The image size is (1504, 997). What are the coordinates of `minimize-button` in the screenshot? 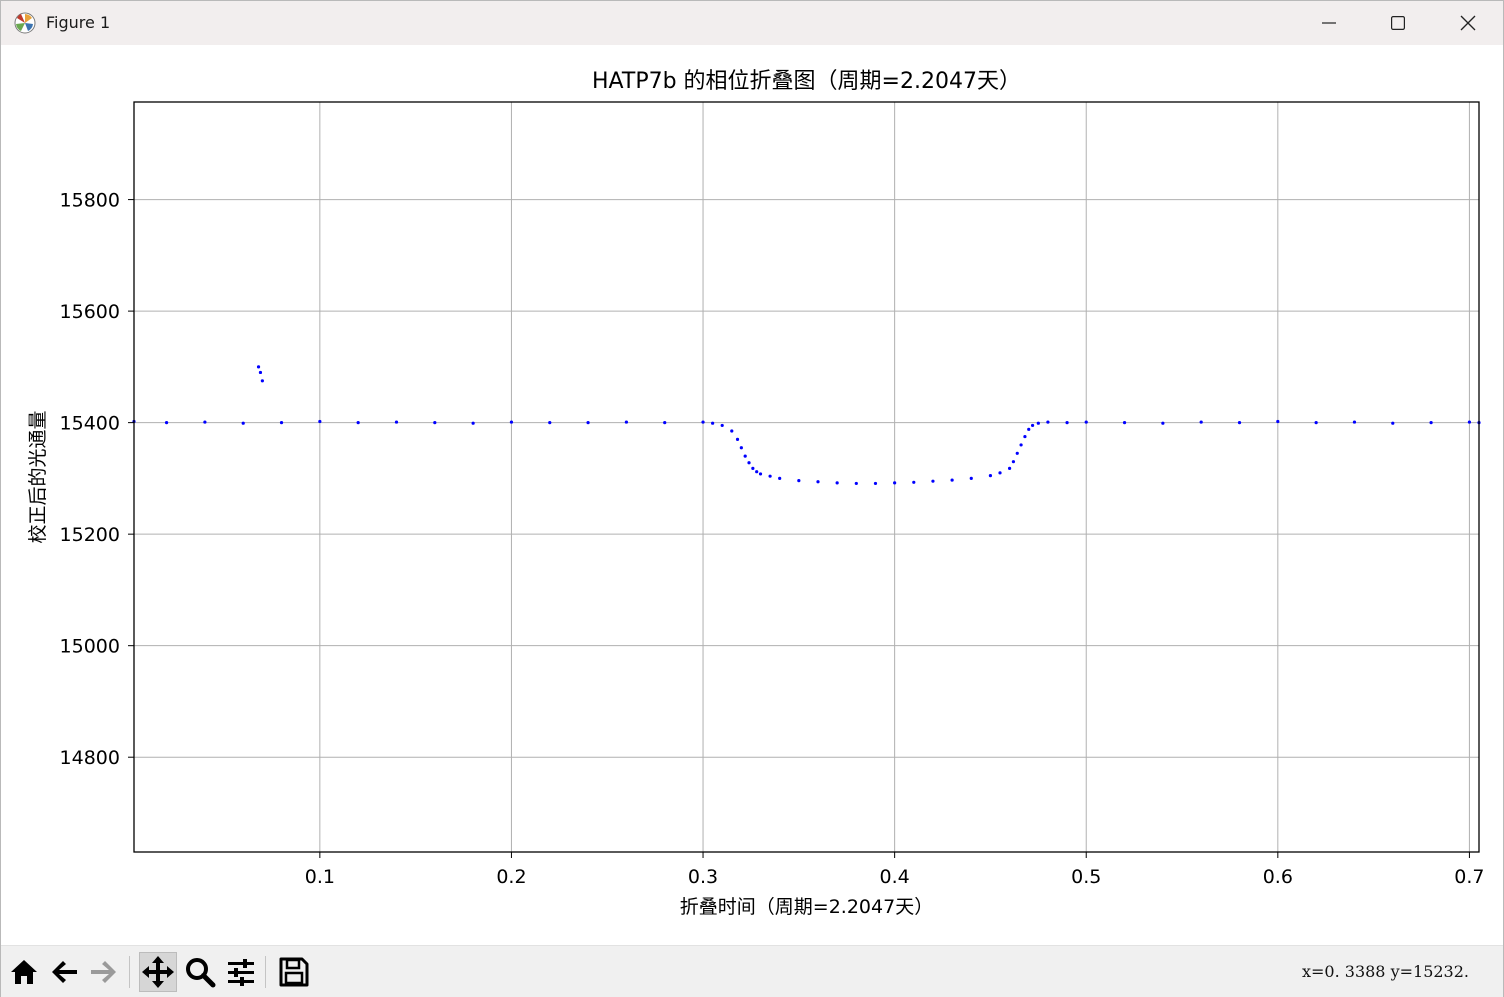 It's located at (1329, 23).